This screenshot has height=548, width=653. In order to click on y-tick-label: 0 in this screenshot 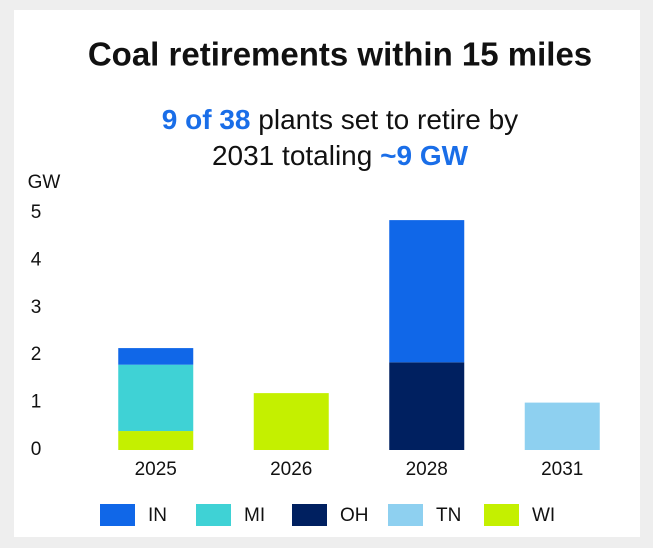, I will do `click(36, 449)`.